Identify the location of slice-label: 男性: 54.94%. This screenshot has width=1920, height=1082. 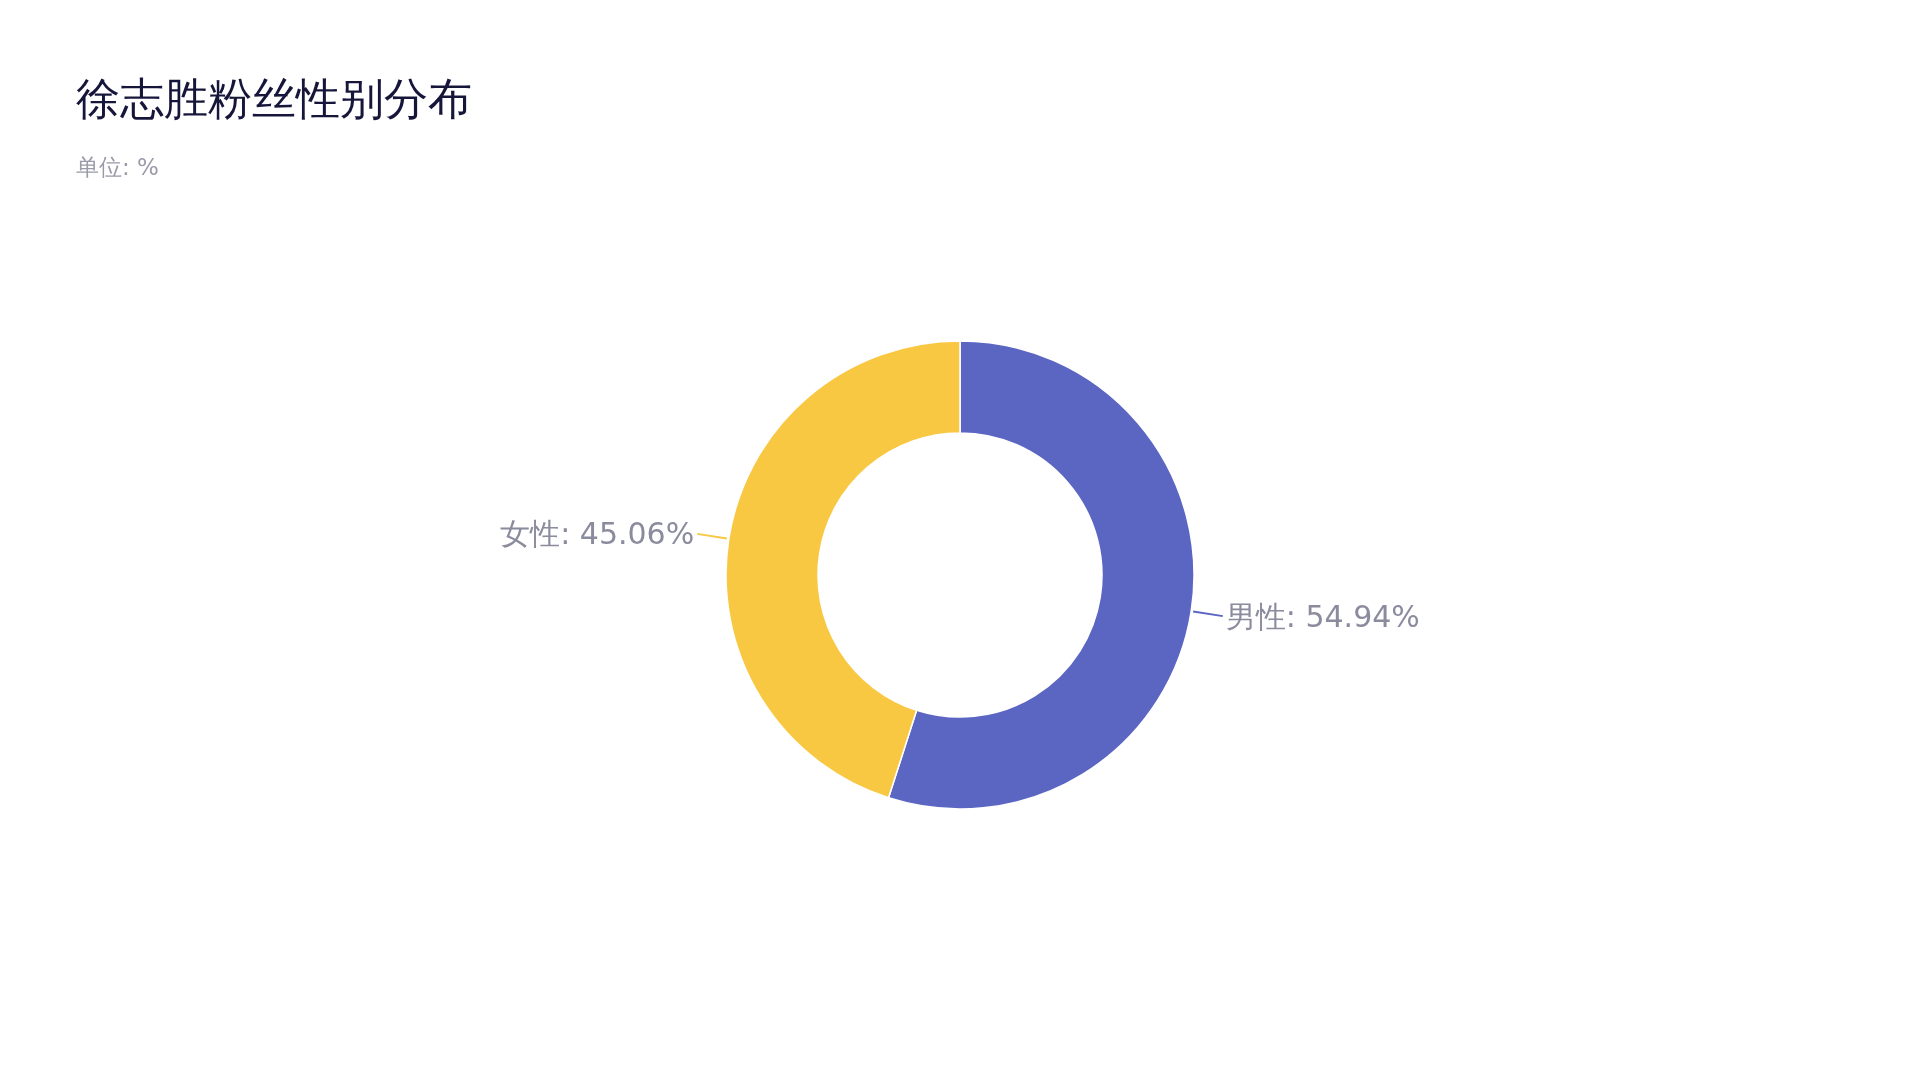
(1322, 616).